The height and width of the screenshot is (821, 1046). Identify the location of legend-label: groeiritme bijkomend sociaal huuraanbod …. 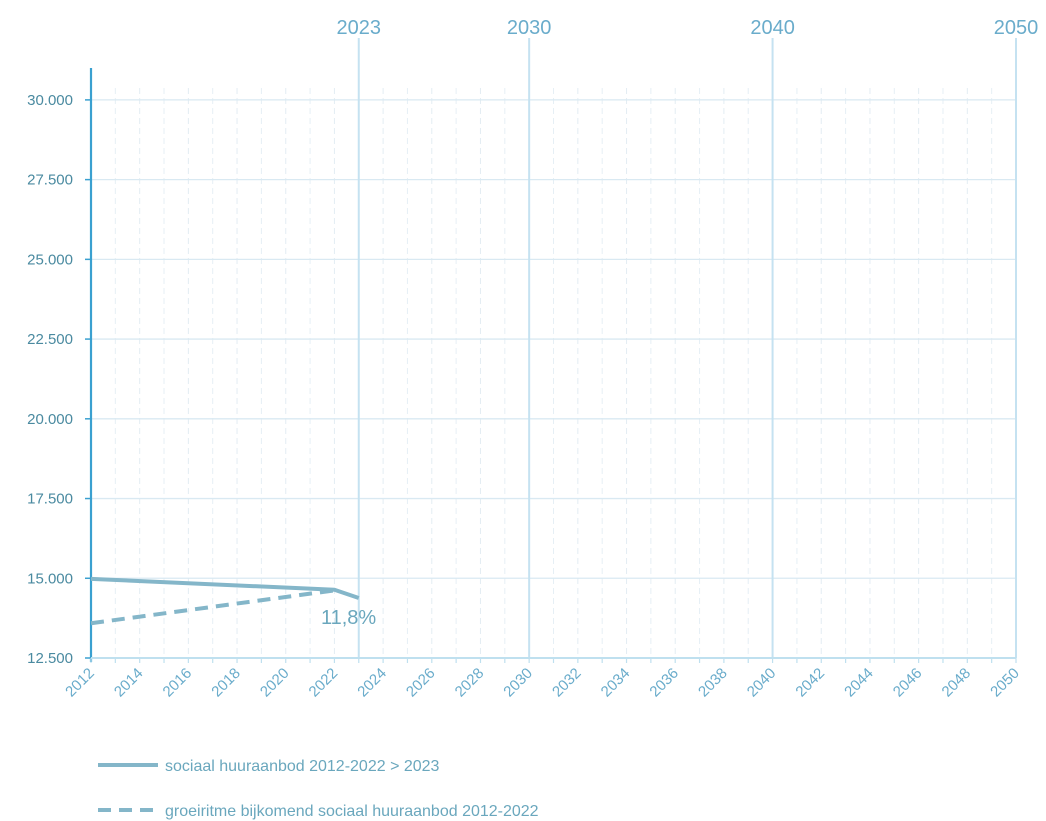
(352, 811).